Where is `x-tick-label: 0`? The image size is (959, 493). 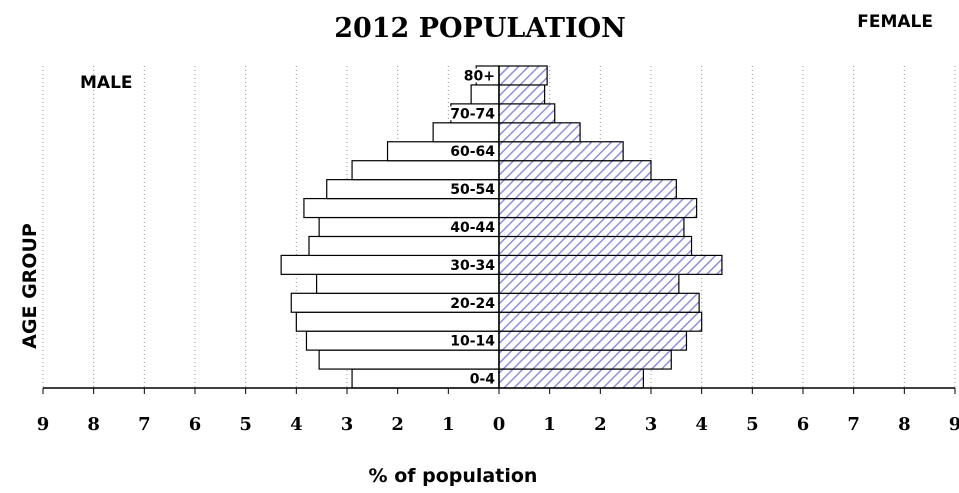
x-tick-label: 0 is located at coordinates (499, 424).